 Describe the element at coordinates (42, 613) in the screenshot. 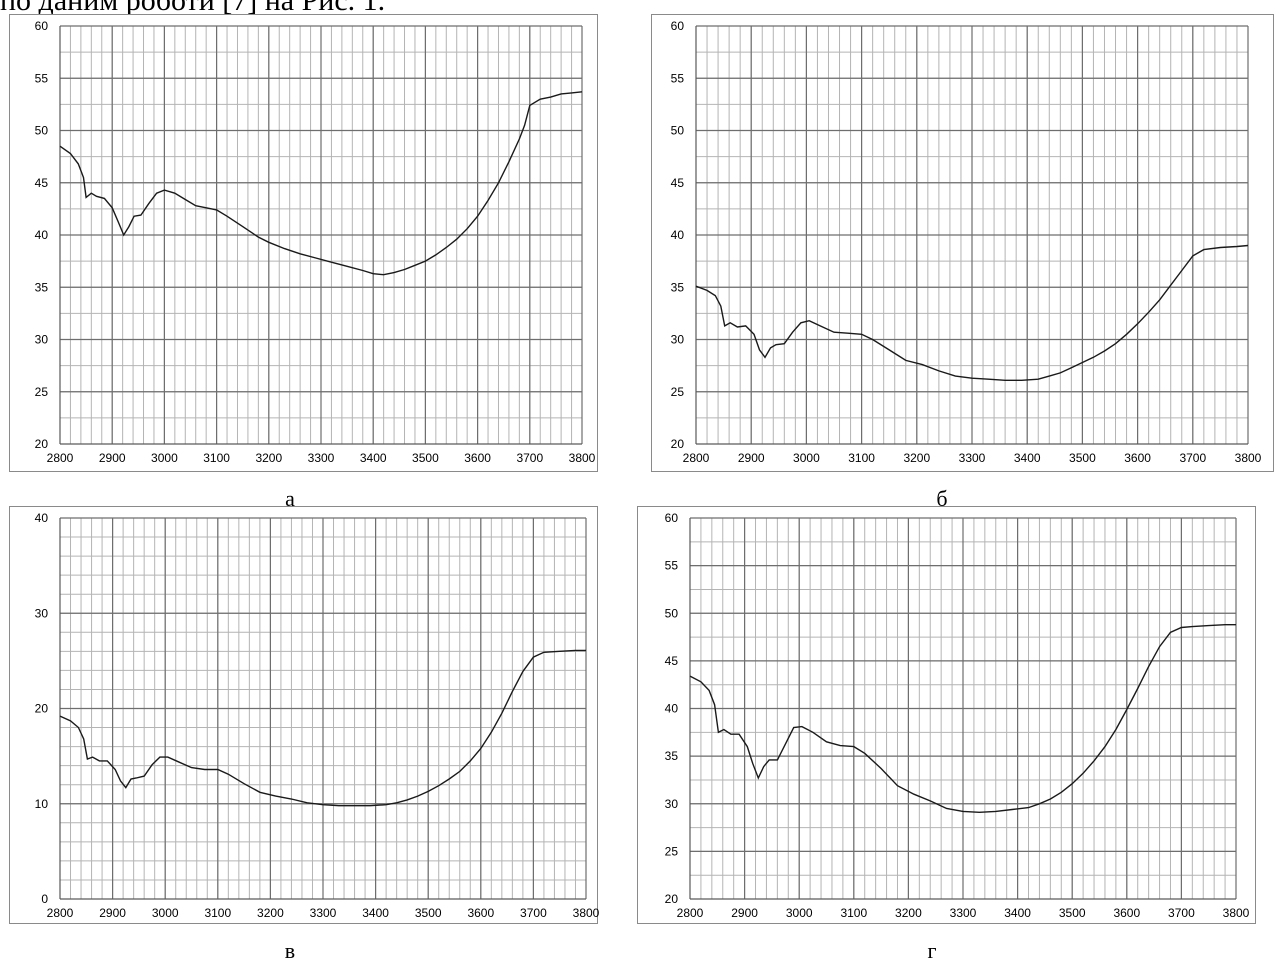

I see `chart-c-y-tick-label: 30` at that location.